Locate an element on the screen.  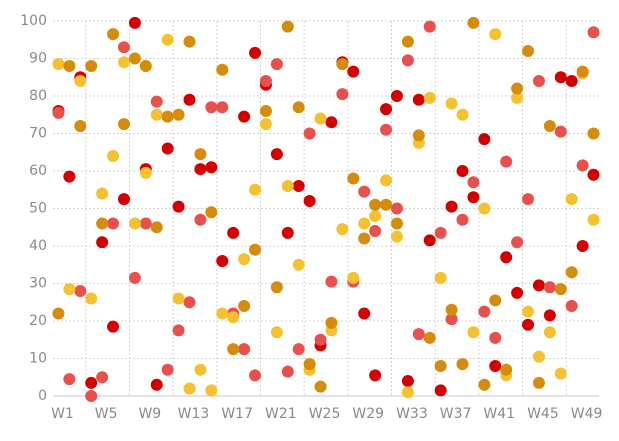
x-tick-label: W9 is located at coordinates (149, 414).